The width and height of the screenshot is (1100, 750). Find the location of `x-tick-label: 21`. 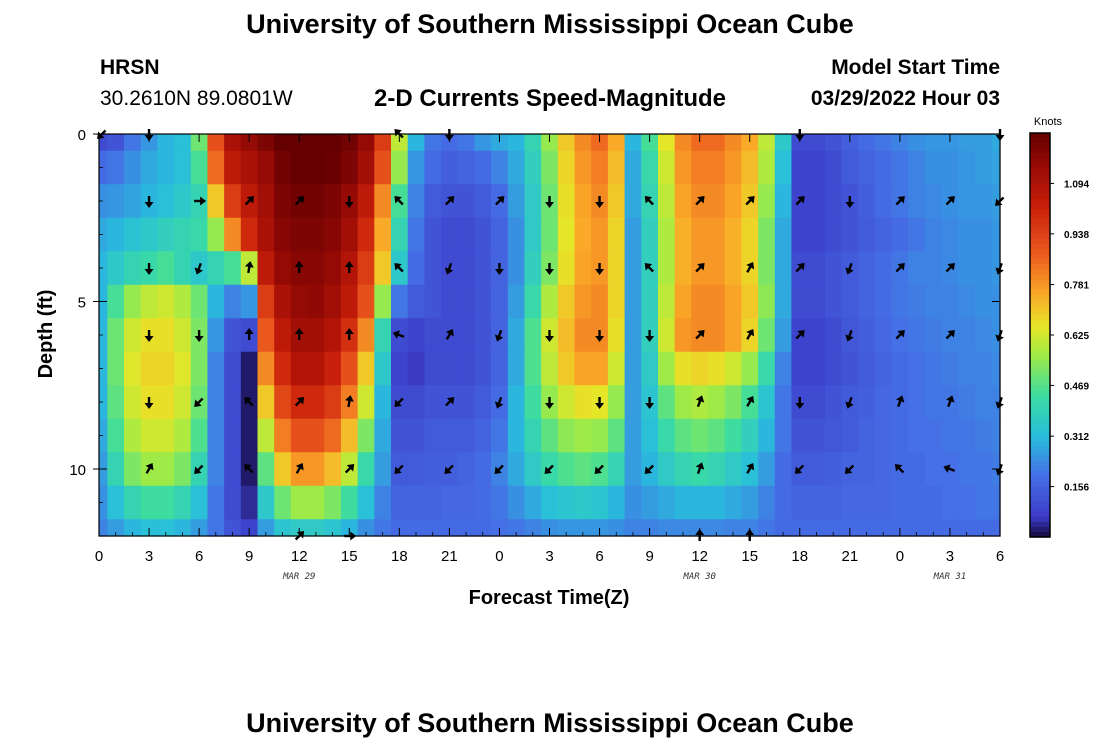

x-tick-label: 21 is located at coordinates (849, 556).